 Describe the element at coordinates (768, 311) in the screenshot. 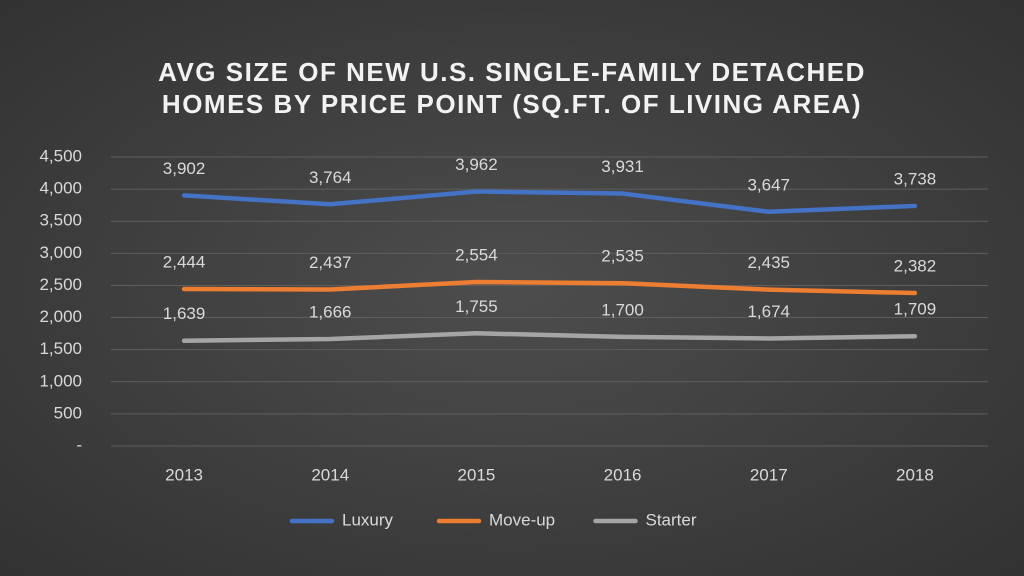

I see `data-label: 1,674` at that location.